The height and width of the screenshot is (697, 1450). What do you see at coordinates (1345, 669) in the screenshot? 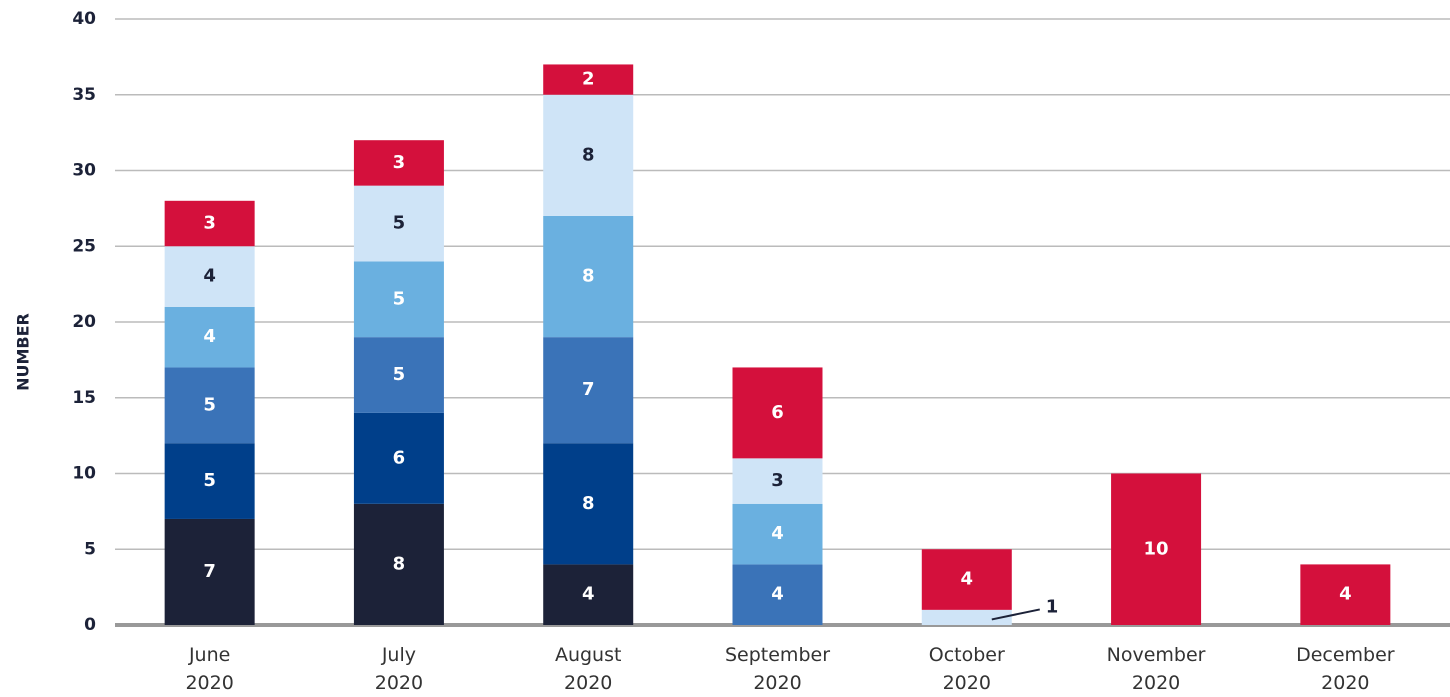
I see `x-tick-label: December 2020` at bounding box center [1345, 669].